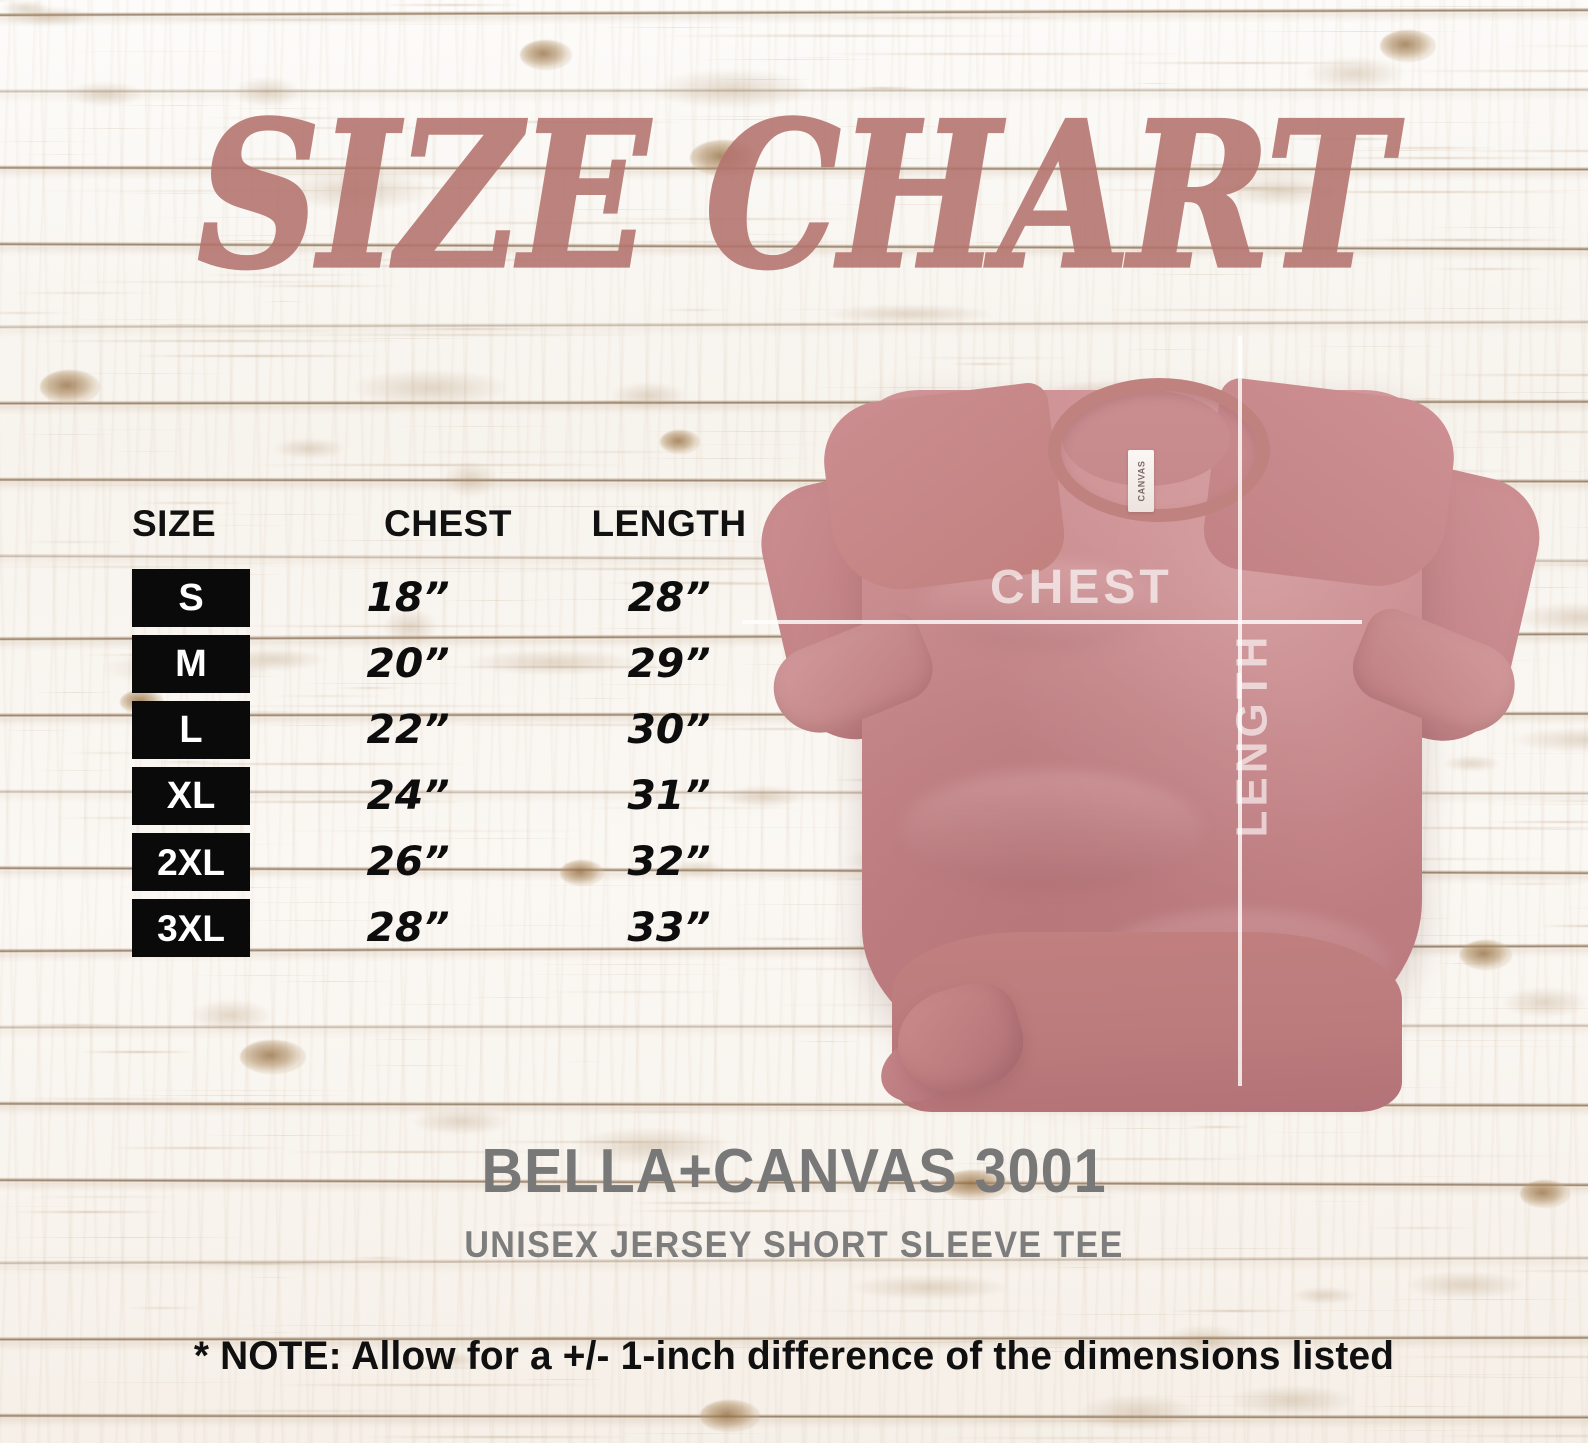 Image resolution: width=1588 pixels, height=1443 pixels. Describe the element at coordinates (408, 862) in the screenshot. I see `chest-value: 26”` at that location.